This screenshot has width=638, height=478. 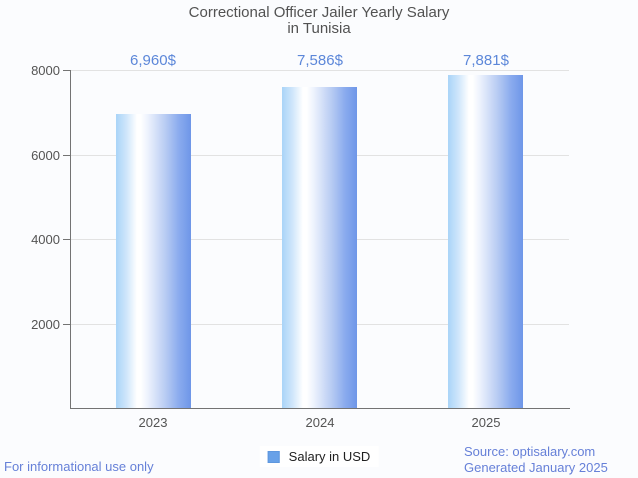 What do you see at coordinates (79, 466) in the screenshot?
I see `disclaimer-text: For informational use only` at bounding box center [79, 466].